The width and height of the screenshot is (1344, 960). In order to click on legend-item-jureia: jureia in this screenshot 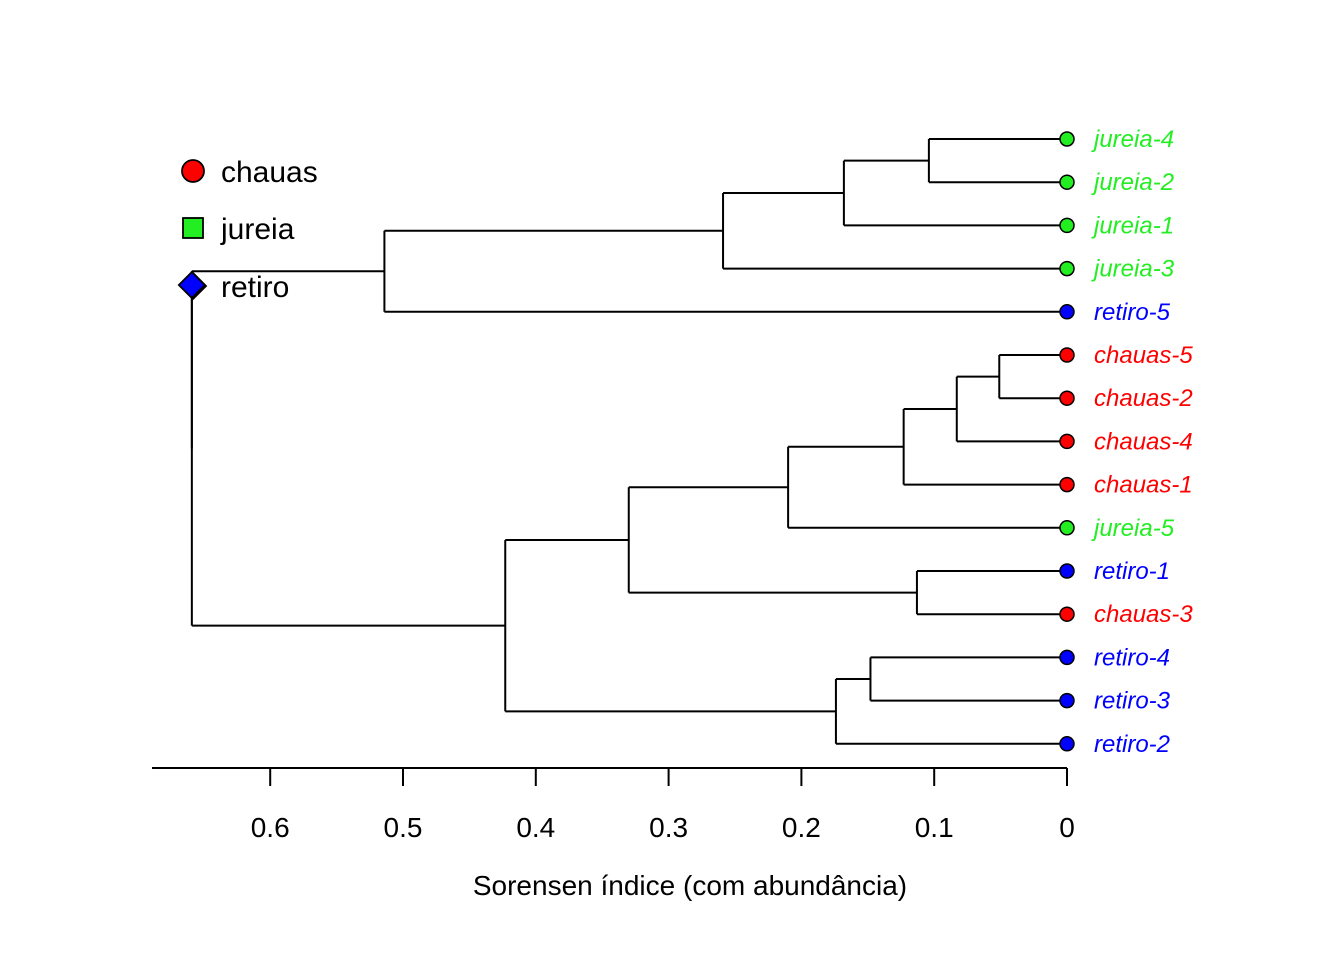, I will do `click(238, 229)`.